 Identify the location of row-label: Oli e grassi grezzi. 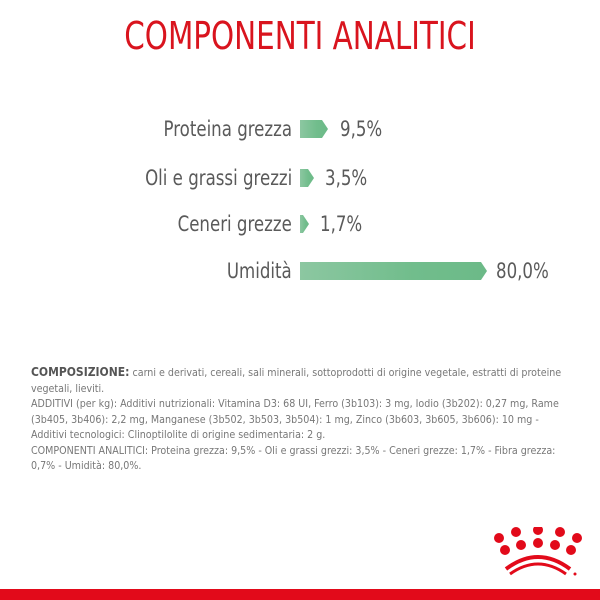
(218, 178).